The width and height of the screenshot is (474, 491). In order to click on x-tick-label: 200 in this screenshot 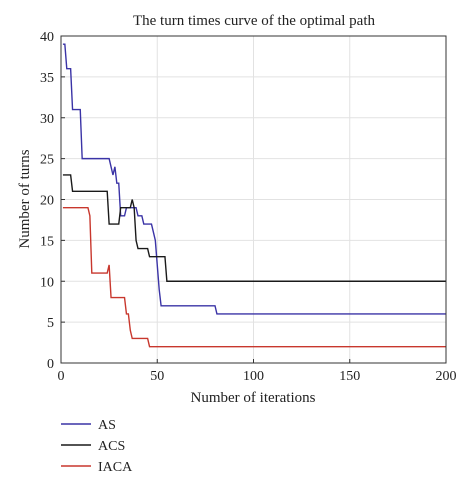, I will do `click(446, 376)`.